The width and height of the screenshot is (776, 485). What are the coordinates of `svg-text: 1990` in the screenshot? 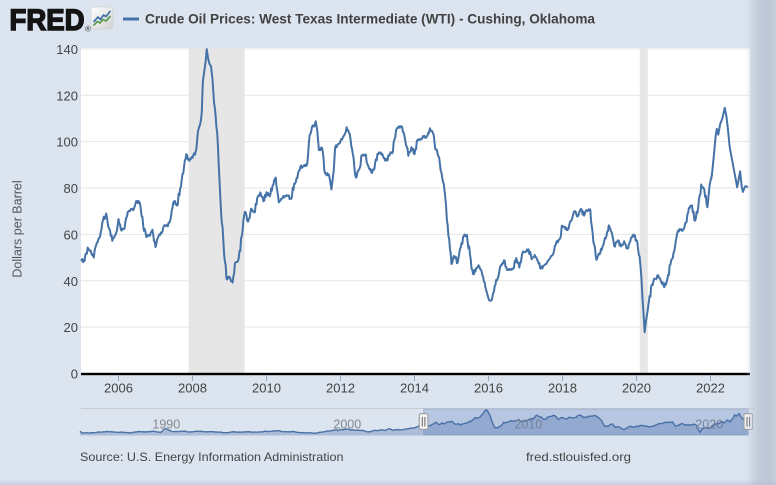 It's located at (166, 425).